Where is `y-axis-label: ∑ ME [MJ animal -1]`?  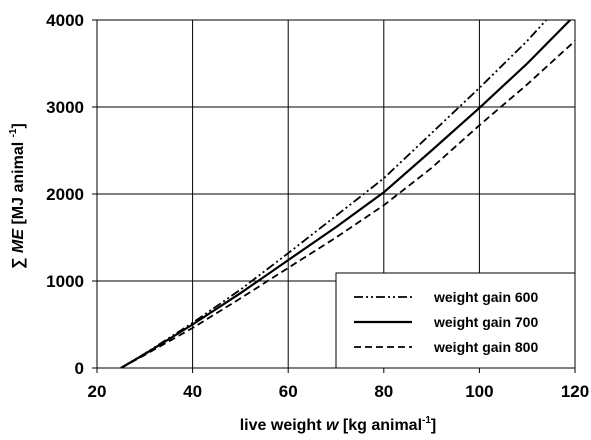 y-axis-label: ∑ ME [MJ animal -1] is located at coordinates (17, 196).